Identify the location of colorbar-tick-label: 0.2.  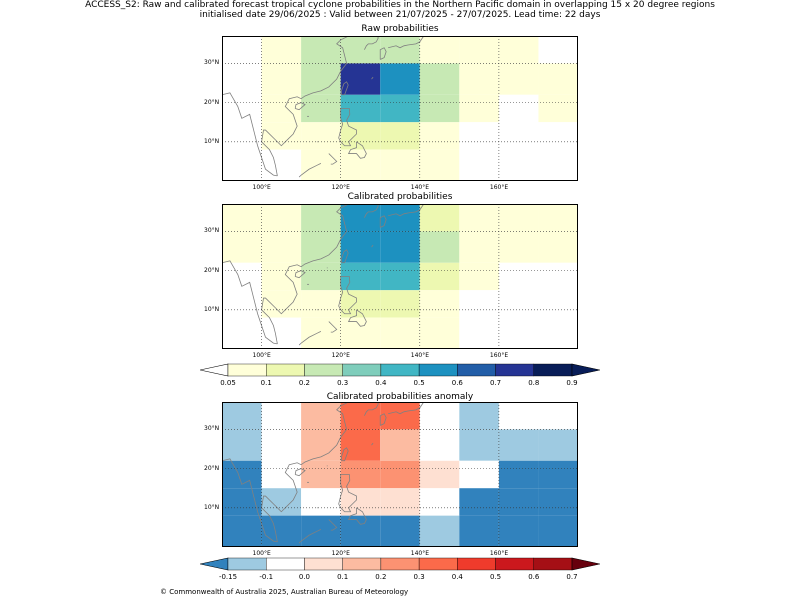
(381, 577).